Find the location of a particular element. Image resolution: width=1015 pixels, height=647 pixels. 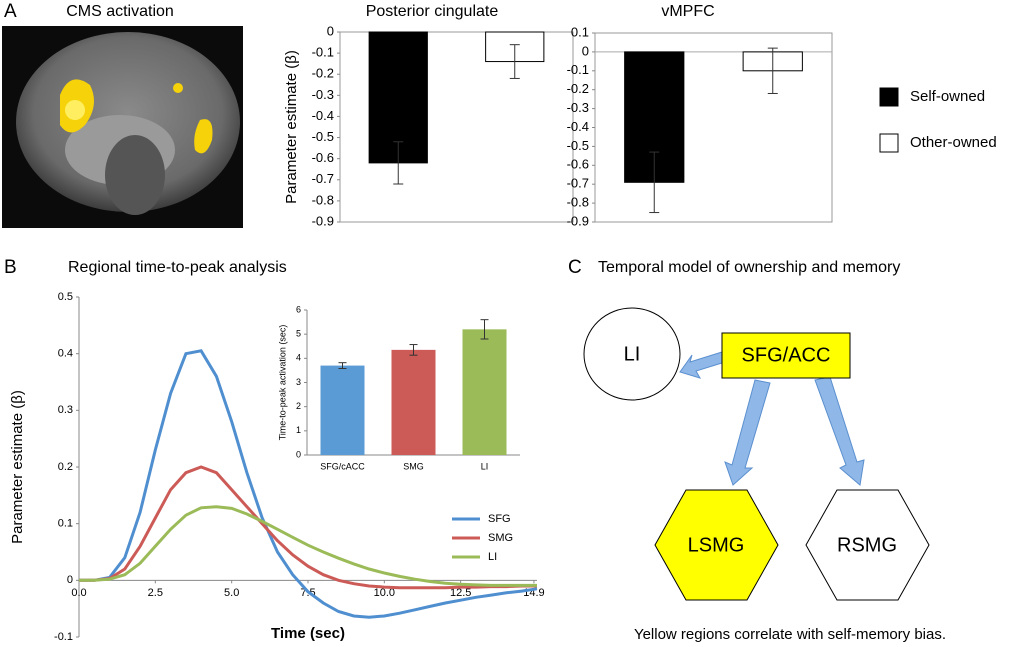

x-tick-label: SMG is located at coordinates (413, 466).